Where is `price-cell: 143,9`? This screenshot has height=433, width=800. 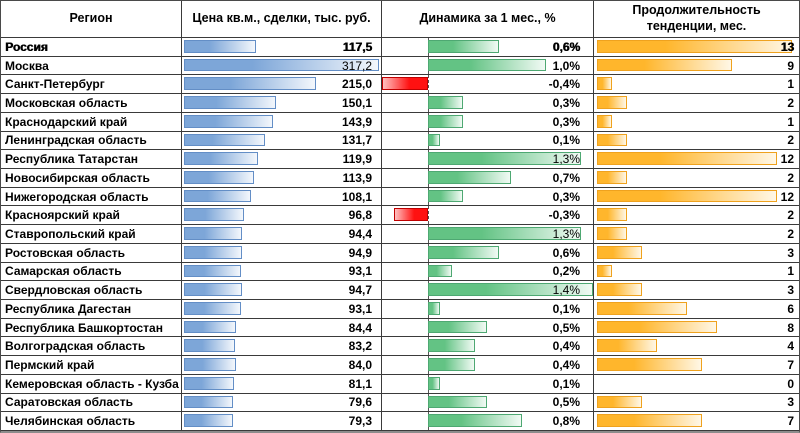 price-cell: 143,9 is located at coordinates (282, 122).